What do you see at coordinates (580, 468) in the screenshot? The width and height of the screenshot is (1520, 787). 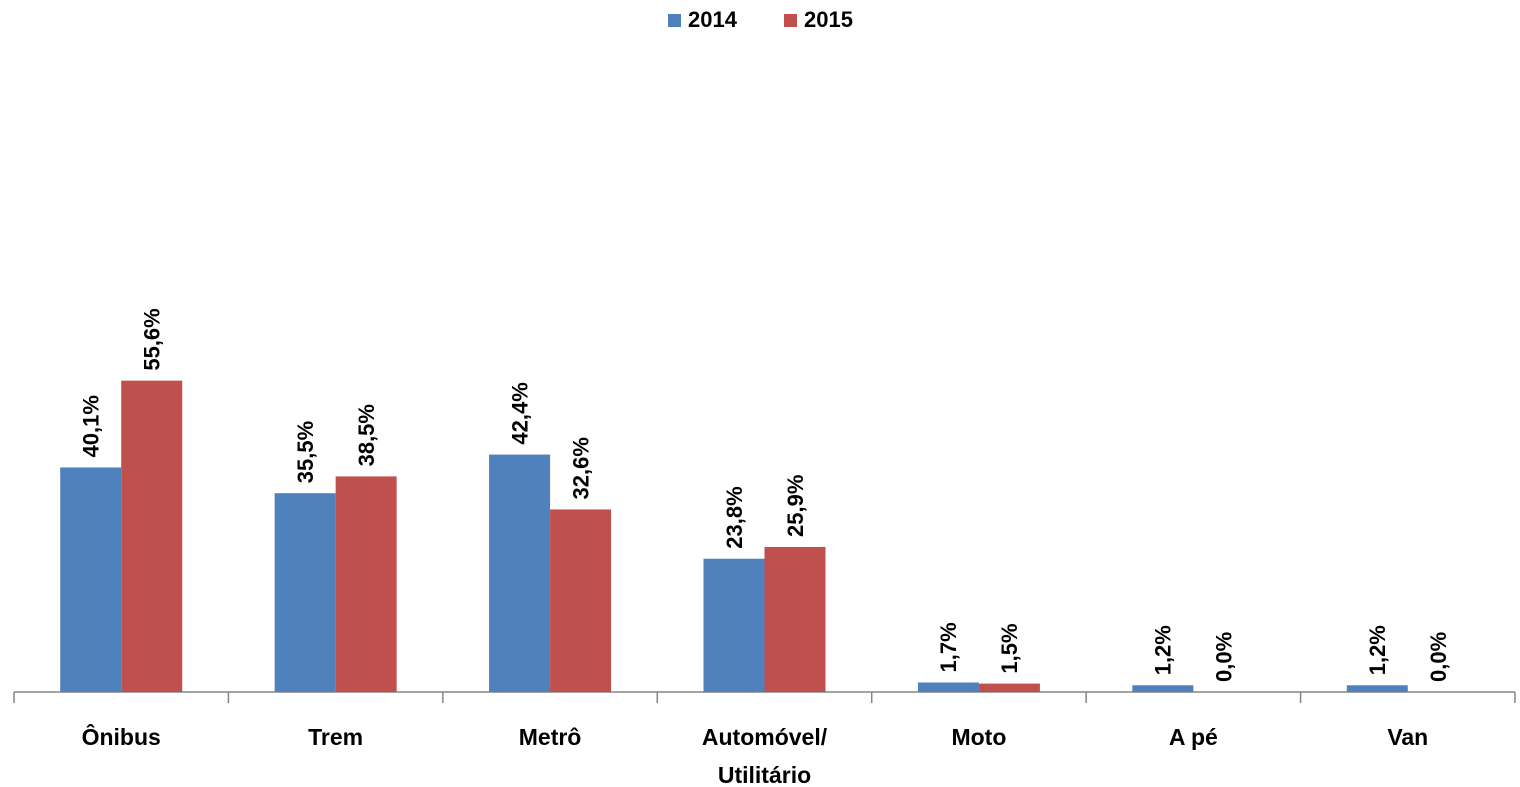 I see `data-label: 32,6%` at bounding box center [580, 468].